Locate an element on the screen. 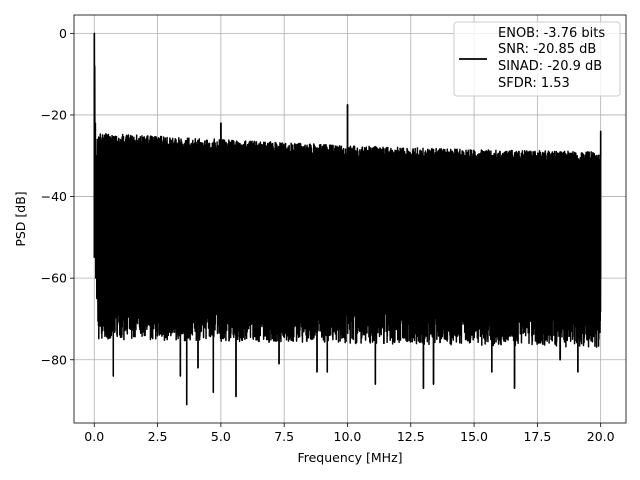 The width and height of the screenshot is (640, 480). x-tick-label: 0.0 is located at coordinates (94, 436).